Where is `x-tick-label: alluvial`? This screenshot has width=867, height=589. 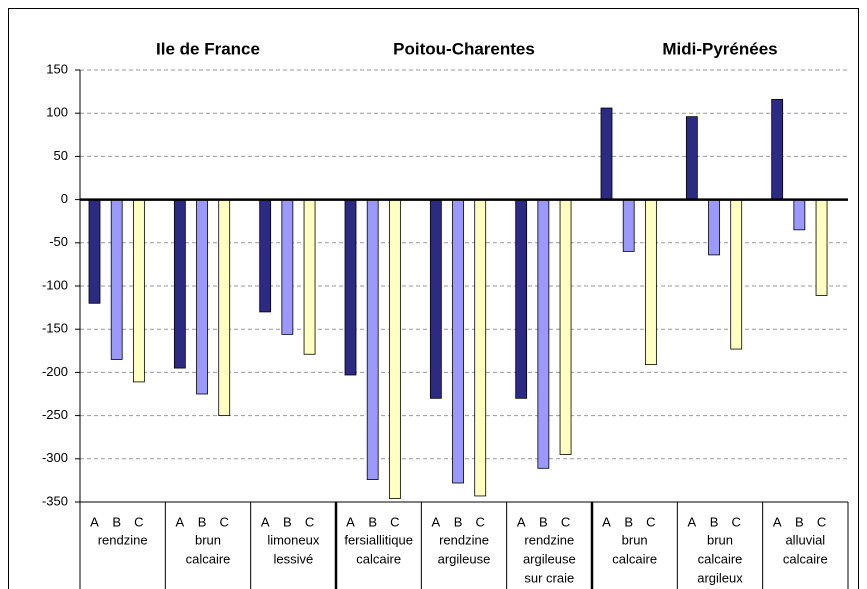
x-tick-label: alluvial is located at coordinates (805, 539).